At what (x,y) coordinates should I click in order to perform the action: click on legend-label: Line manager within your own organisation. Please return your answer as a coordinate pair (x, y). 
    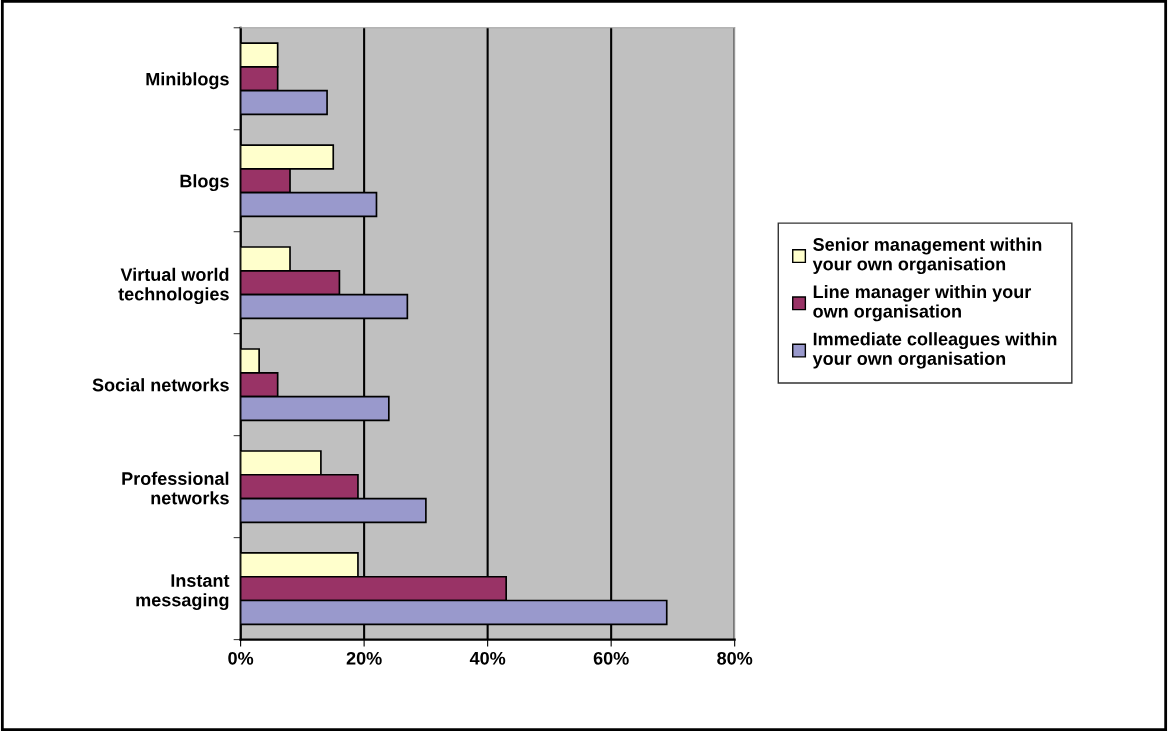
    Looking at the image, I should click on (922, 303).